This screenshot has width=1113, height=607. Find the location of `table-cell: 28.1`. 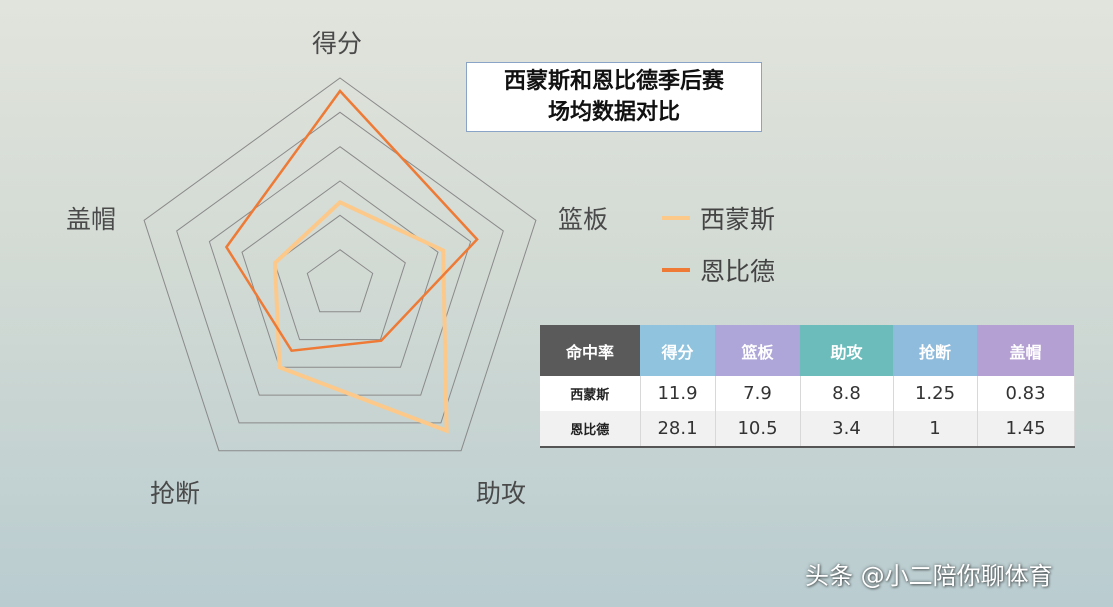

table-cell: 28.1 is located at coordinates (678, 429).